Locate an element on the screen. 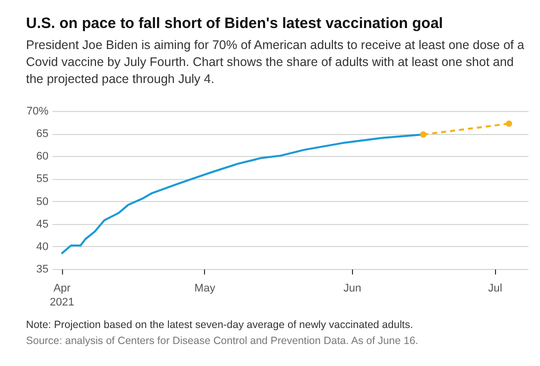 The image size is (540, 366). y-tick-label: 65 is located at coordinates (42, 134).